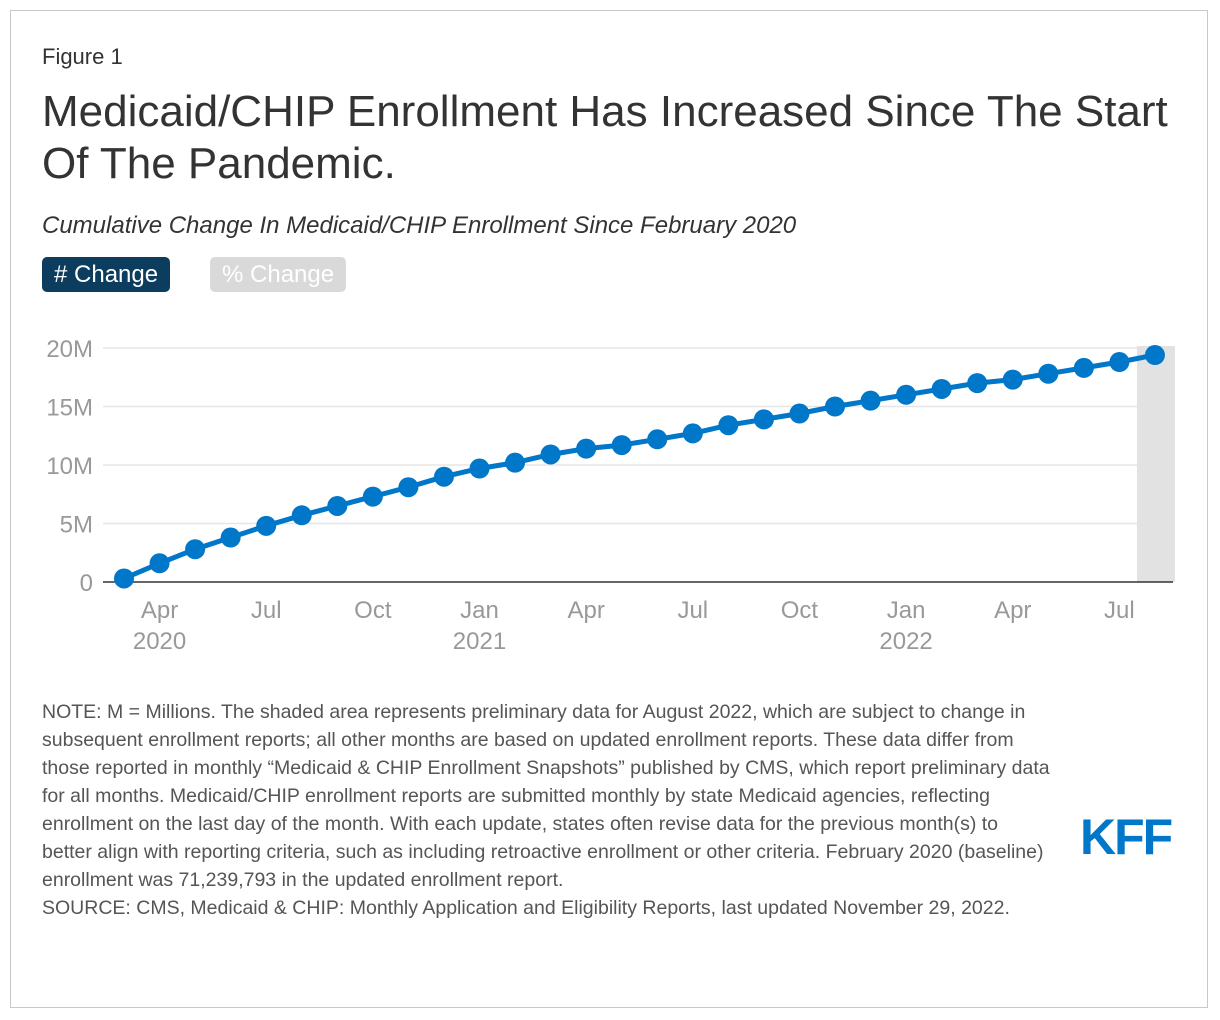 This screenshot has height=1020, width=1220. What do you see at coordinates (479, 641) in the screenshot?
I see `x-tick-year-label: 2021` at bounding box center [479, 641].